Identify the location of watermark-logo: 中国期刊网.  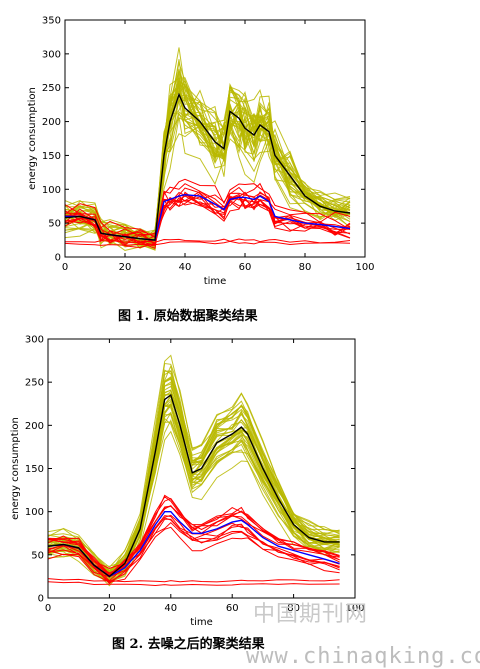
(311, 614).